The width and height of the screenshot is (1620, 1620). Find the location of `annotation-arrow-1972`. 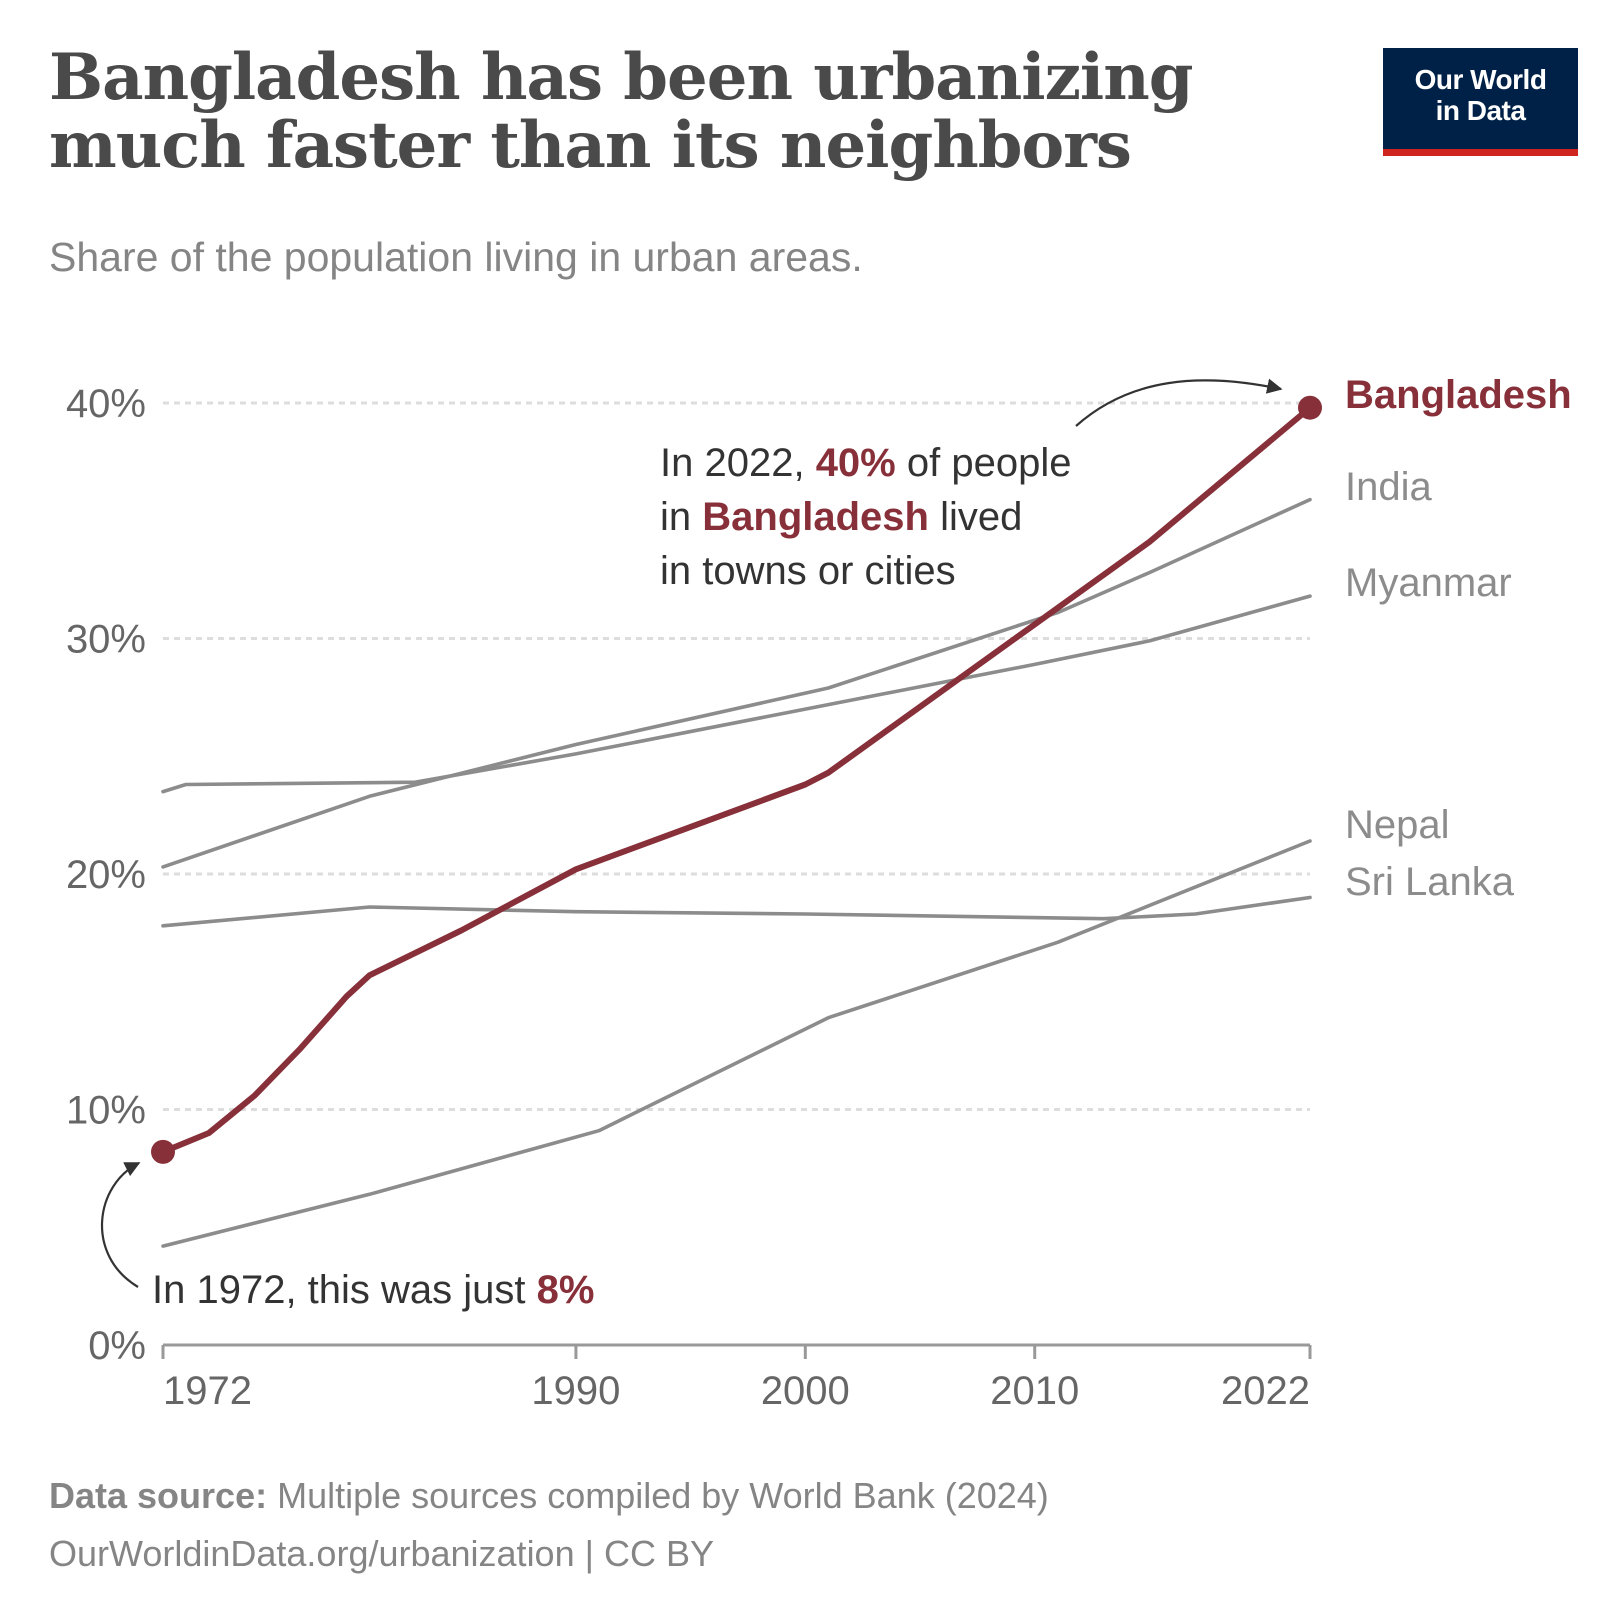

annotation-arrow-1972 is located at coordinates (121, 1225).